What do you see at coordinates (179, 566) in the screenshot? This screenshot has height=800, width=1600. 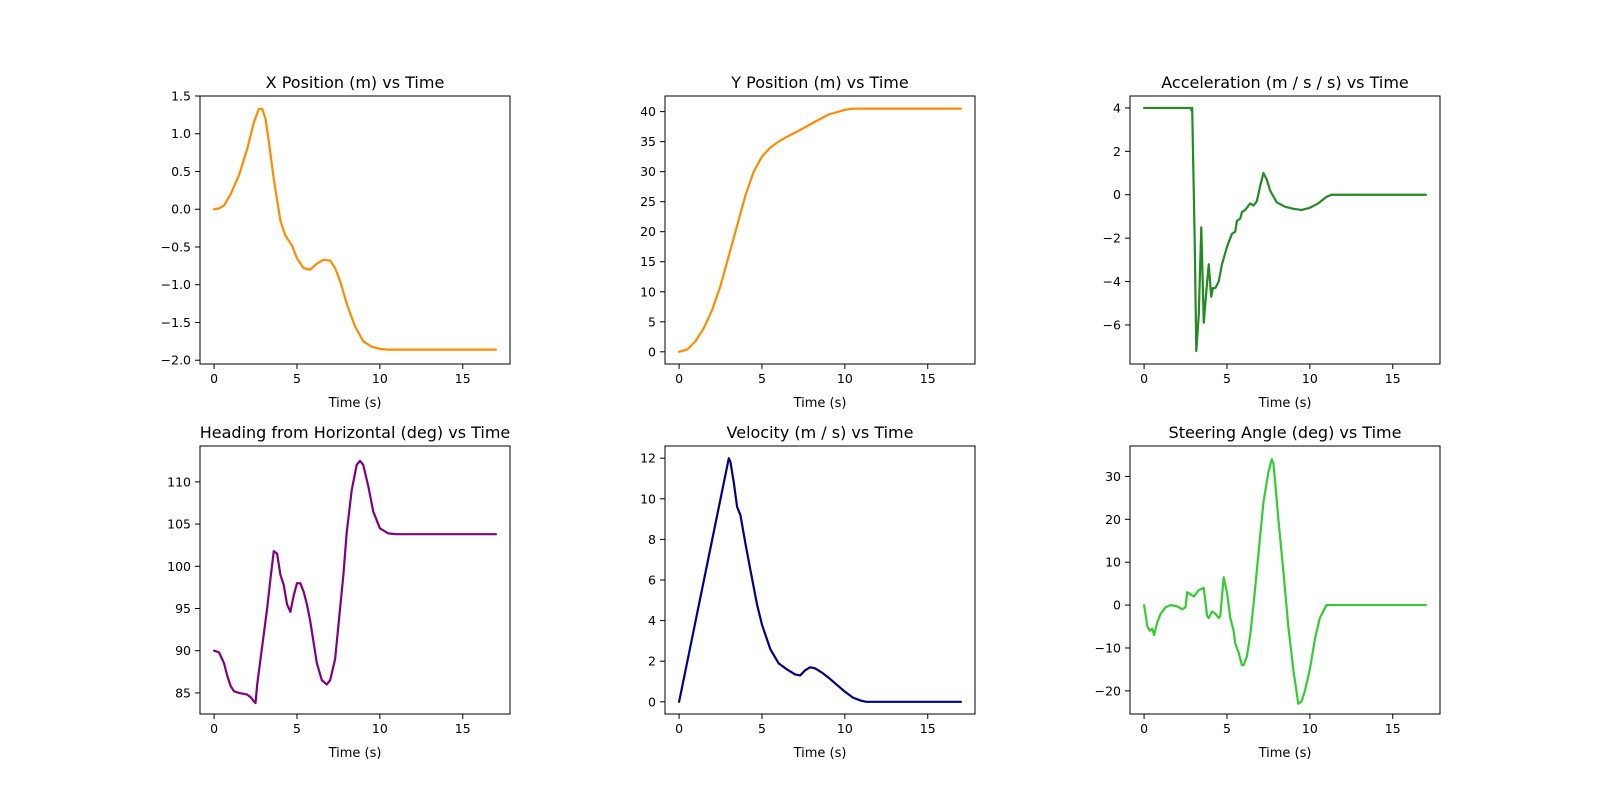 I see `y-tick-label: 100` at bounding box center [179, 566].